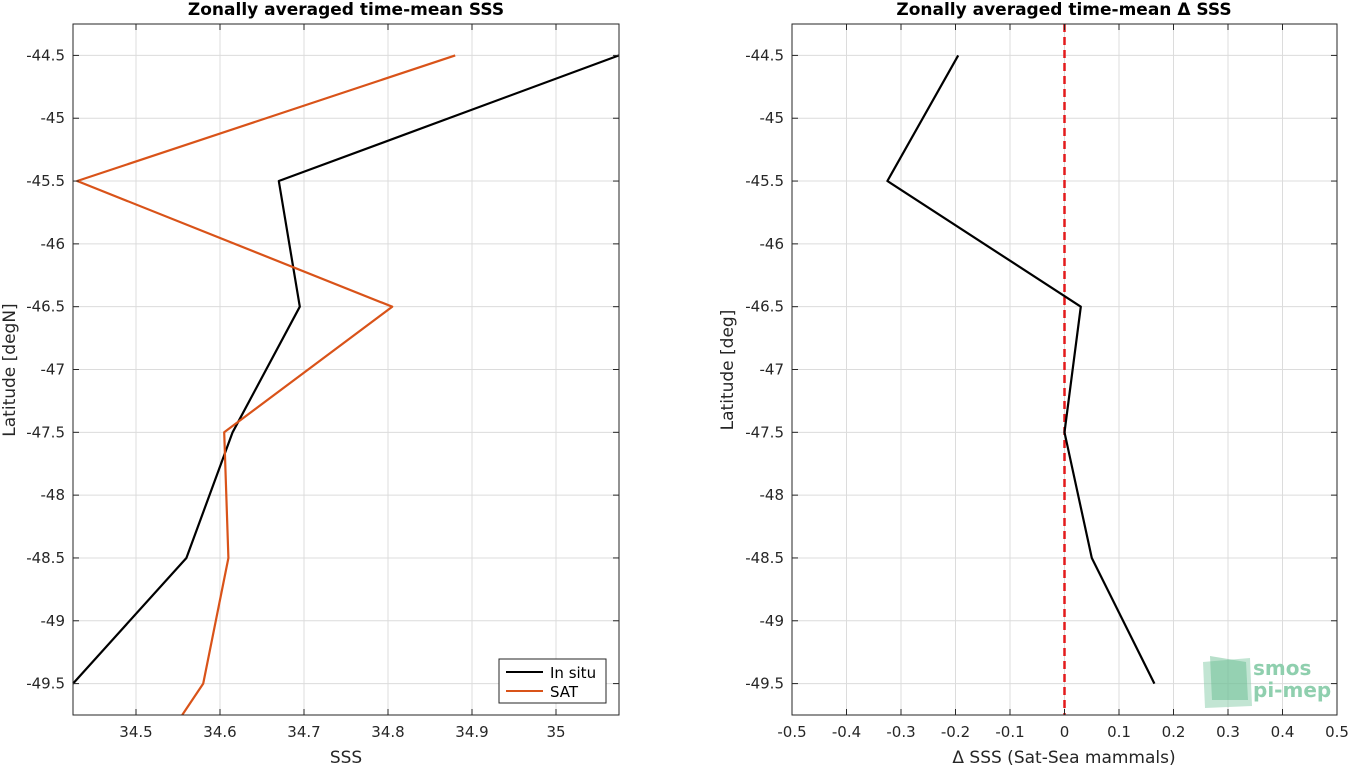 The width and height of the screenshot is (1349, 765). Describe the element at coordinates (53, 118) in the screenshot. I see `left-ytick-label: -45` at that location.